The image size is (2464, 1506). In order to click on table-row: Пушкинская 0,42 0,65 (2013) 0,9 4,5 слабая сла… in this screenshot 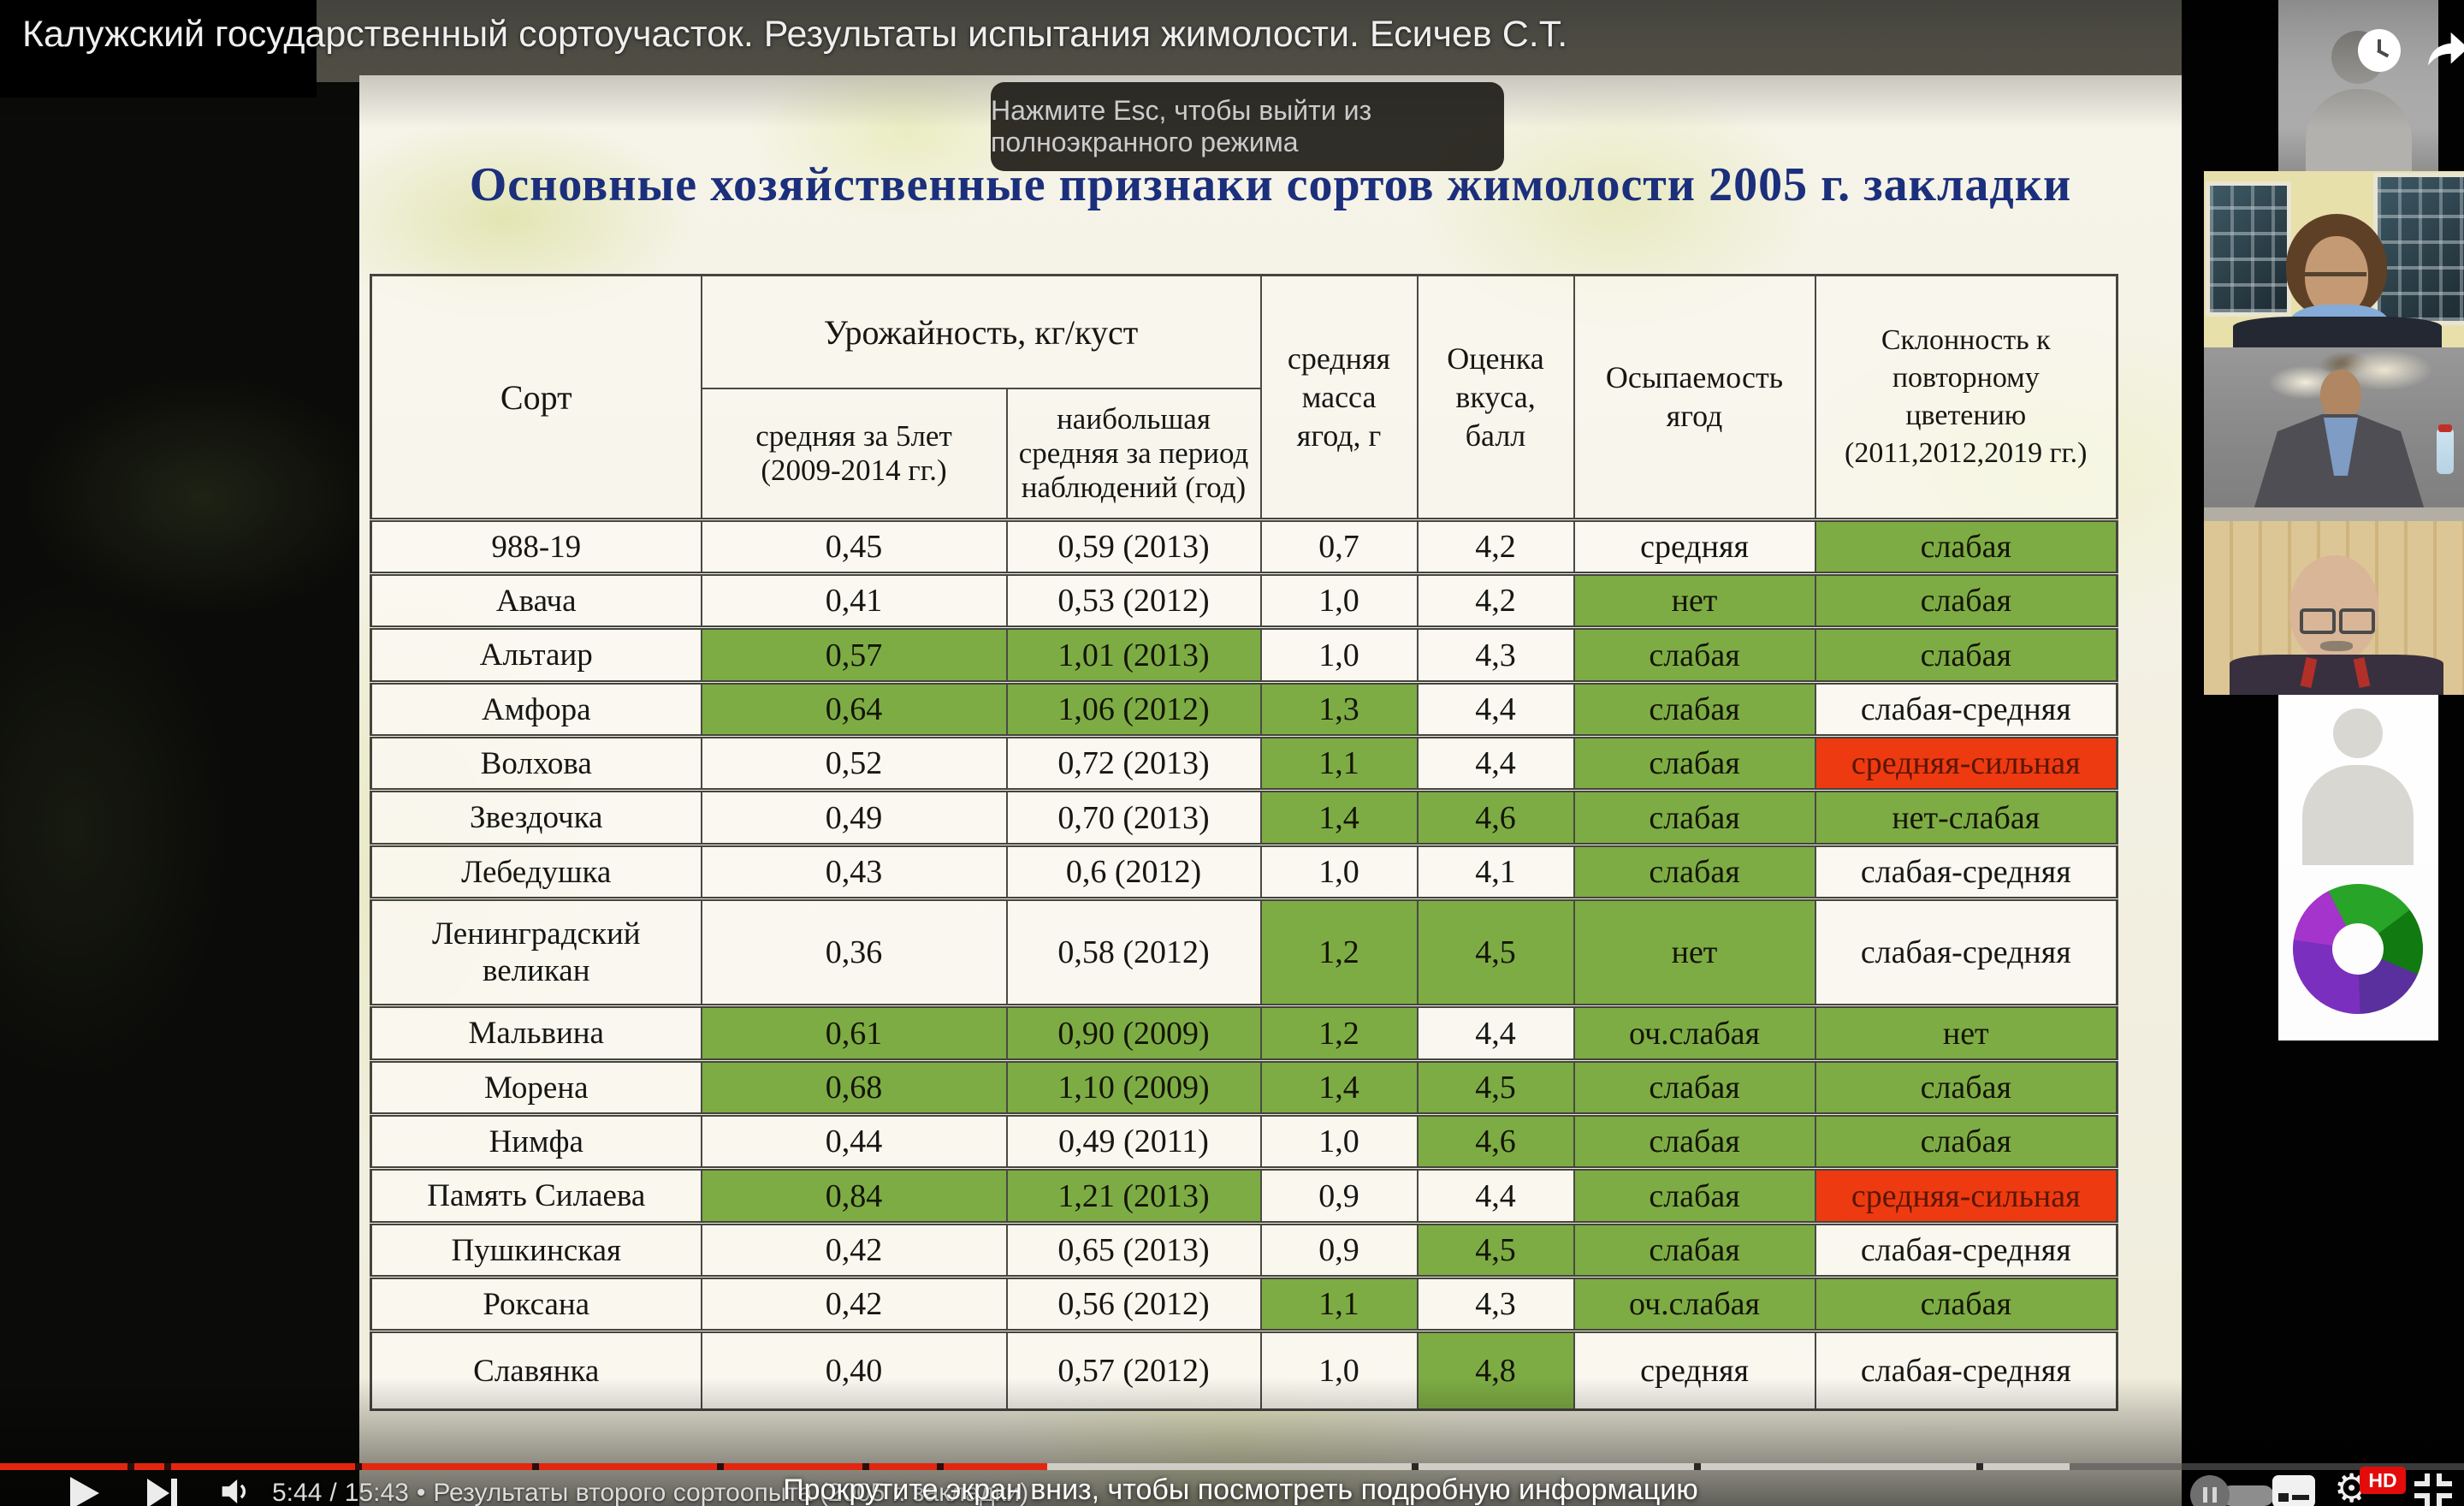, I will do `click(1244, 1249)`.